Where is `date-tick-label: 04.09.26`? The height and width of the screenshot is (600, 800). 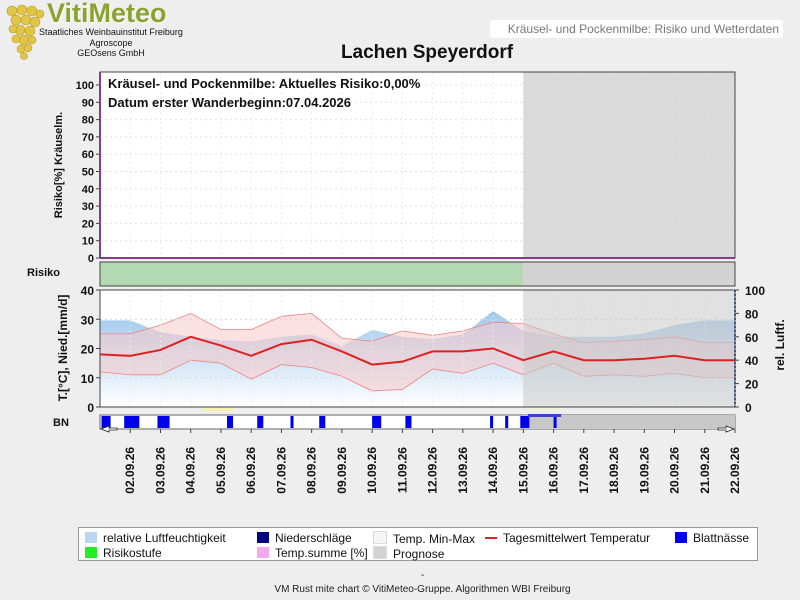
date-tick-label: 04.09.26 is located at coordinates (191, 470).